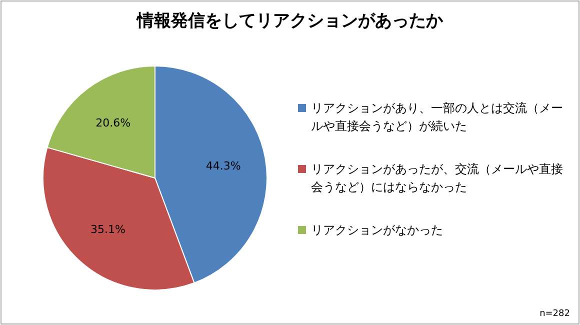  I want to click on legend-label: リアクションがあったが、交流（メールや直接会うなど）にはならなかった, so click(437, 178).